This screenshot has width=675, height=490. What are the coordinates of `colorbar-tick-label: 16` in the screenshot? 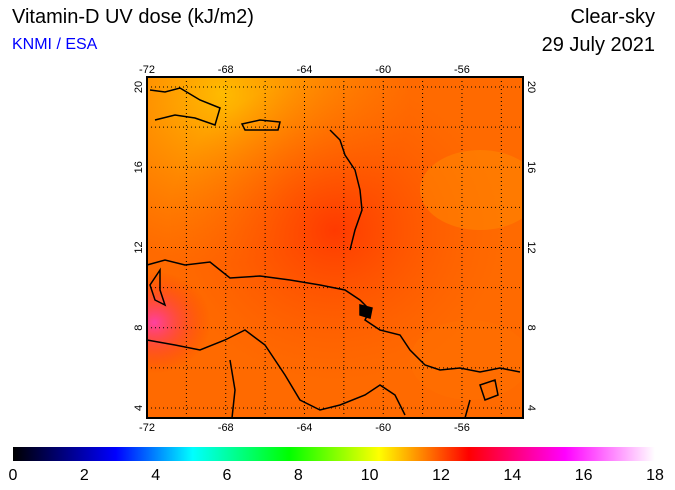 It's located at (584, 475).